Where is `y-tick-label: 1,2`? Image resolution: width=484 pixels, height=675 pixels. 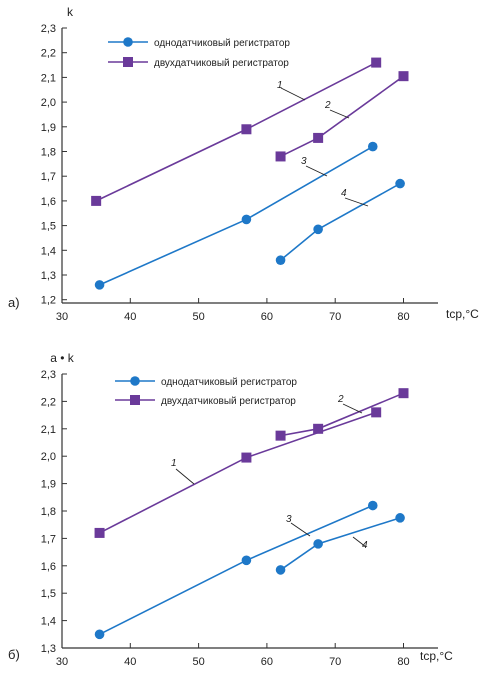
y-tick-label: 1,2 is located at coordinates (48, 301).